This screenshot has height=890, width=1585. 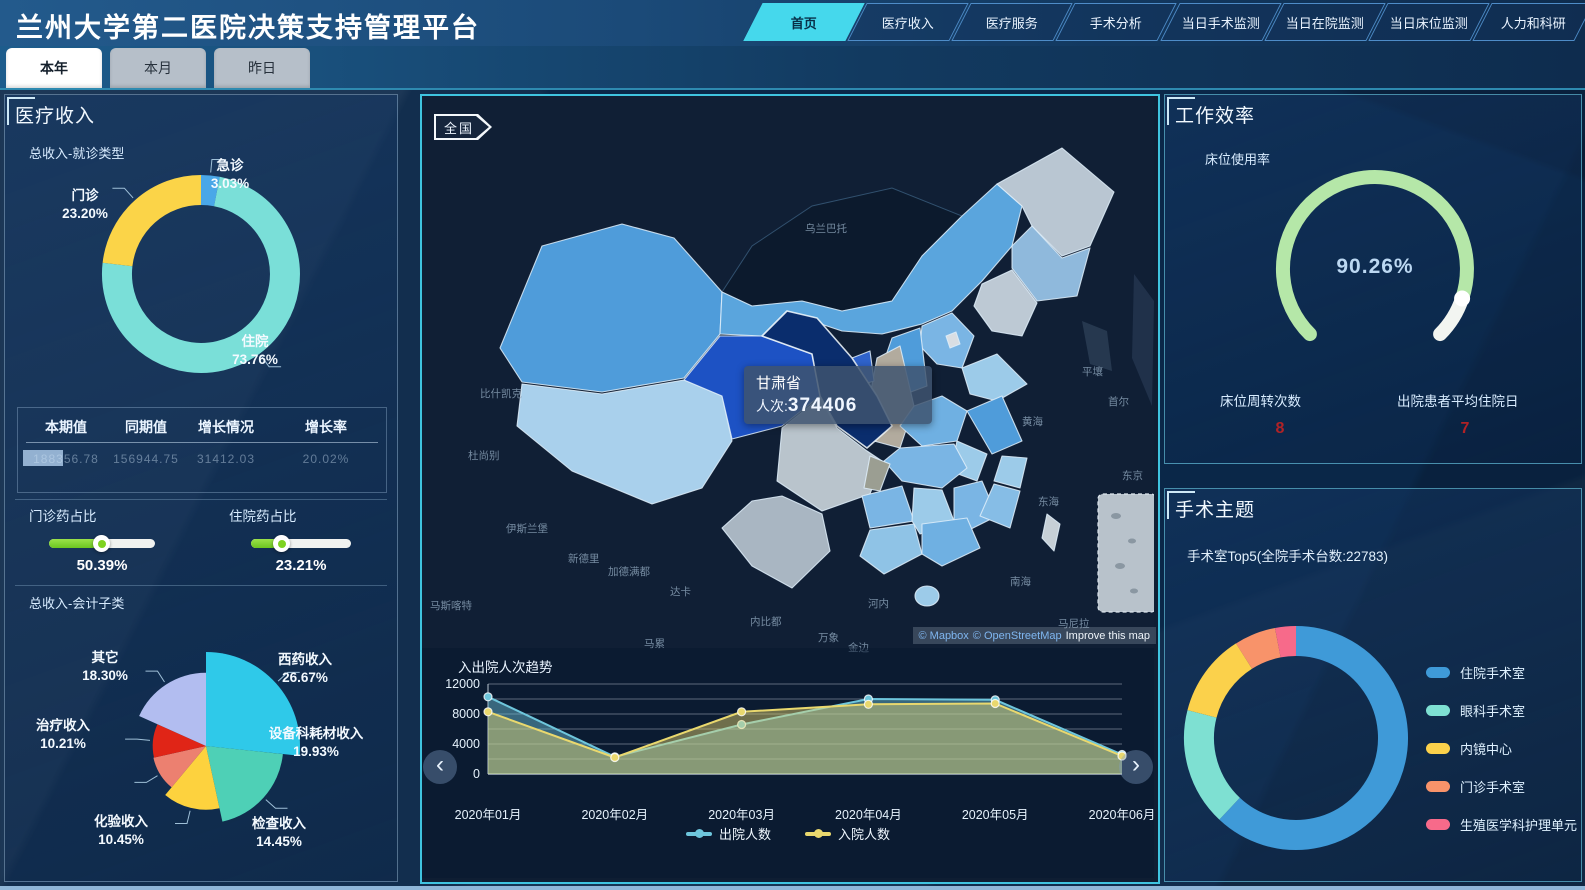 I want to click on mapbox-link: © Mapbox, so click(x=943, y=635).